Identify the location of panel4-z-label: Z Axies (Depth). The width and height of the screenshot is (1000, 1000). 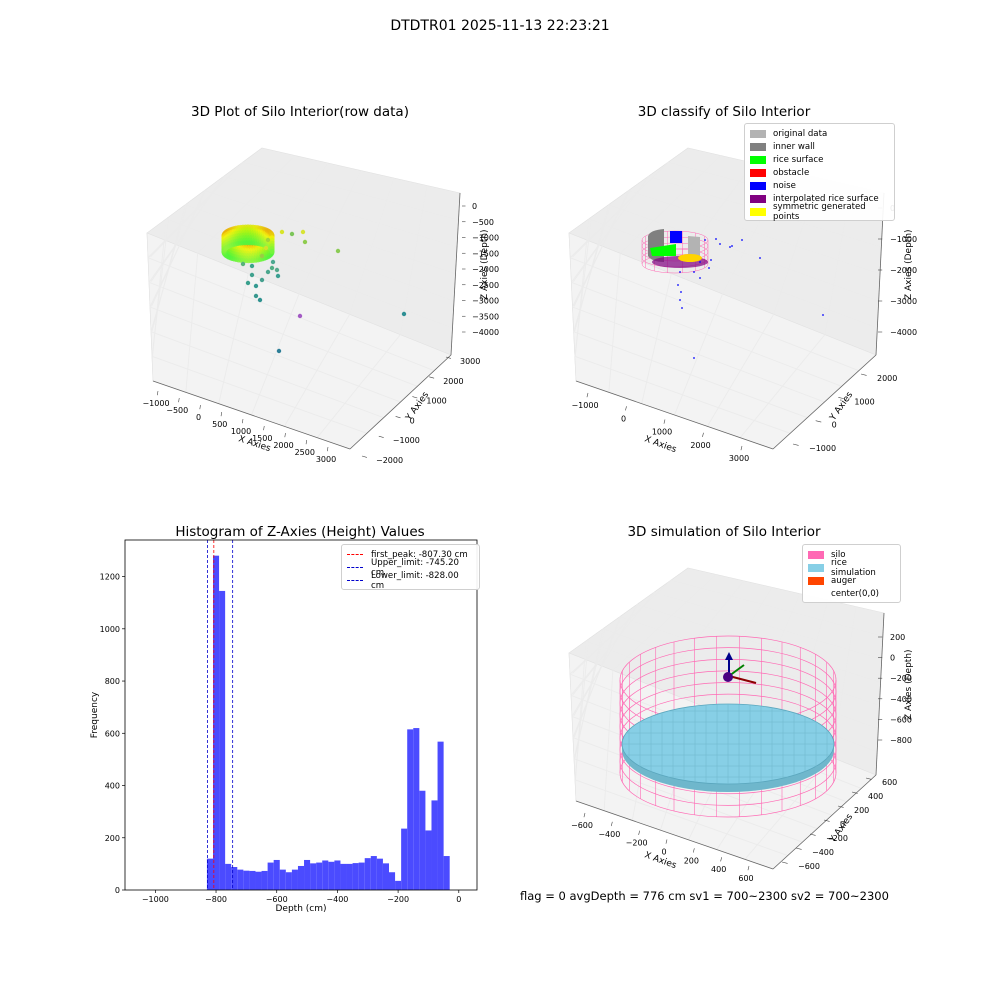
(909, 684).